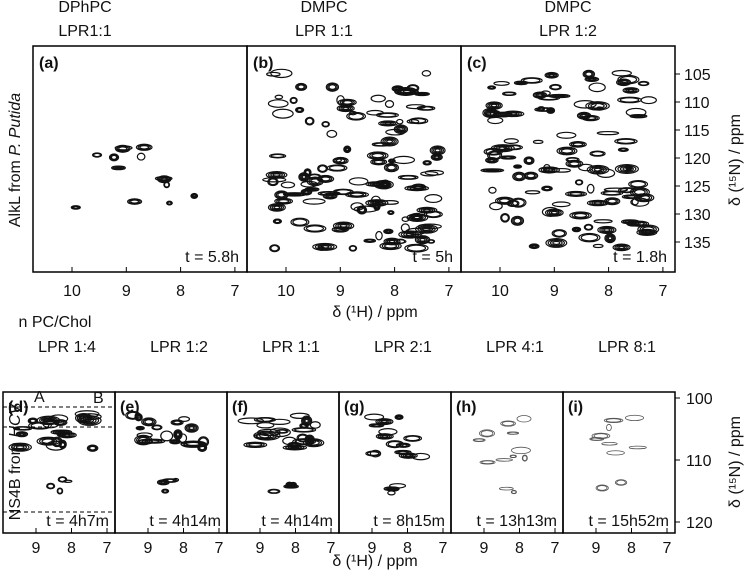 The height and width of the screenshot is (577, 750). What do you see at coordinates (697, 103) in the screenshot?
I see `y-tick-label: 110` at bounding box center [697, 103].